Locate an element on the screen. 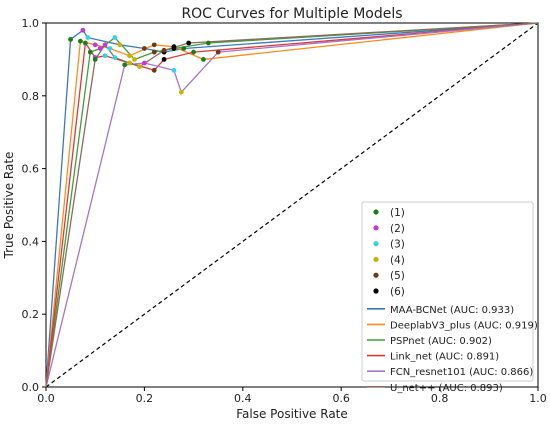 The height and width of the screenshot is (427, 550). y-tick-label: 0.6 is located at coordinates (31, 169).